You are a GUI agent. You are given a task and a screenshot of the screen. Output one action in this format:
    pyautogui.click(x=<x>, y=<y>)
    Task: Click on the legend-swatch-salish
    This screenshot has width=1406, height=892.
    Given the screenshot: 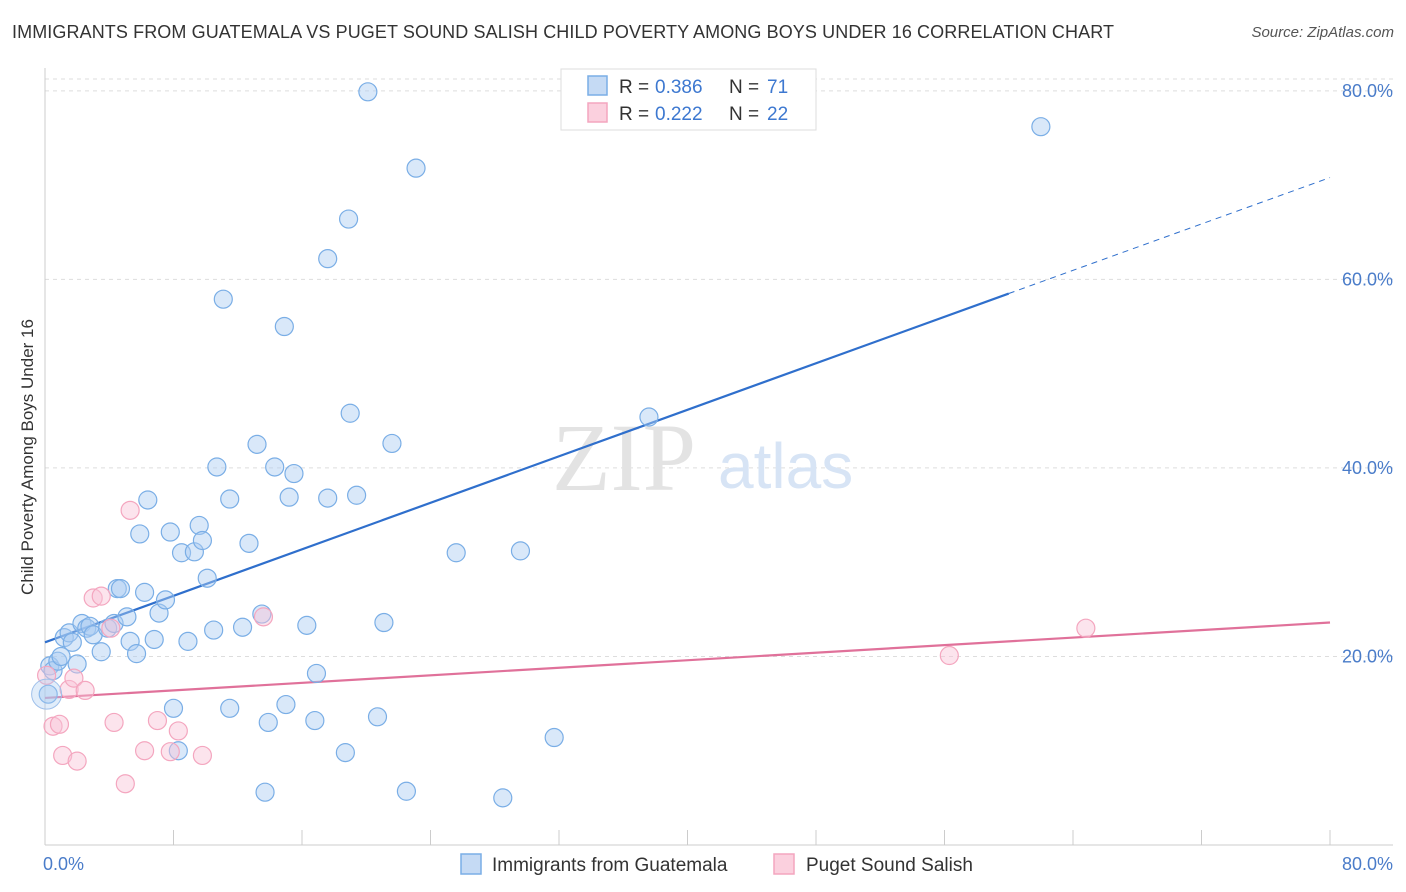 What is the action you would take?
    pyautogui.click(x=597, y=112)
    